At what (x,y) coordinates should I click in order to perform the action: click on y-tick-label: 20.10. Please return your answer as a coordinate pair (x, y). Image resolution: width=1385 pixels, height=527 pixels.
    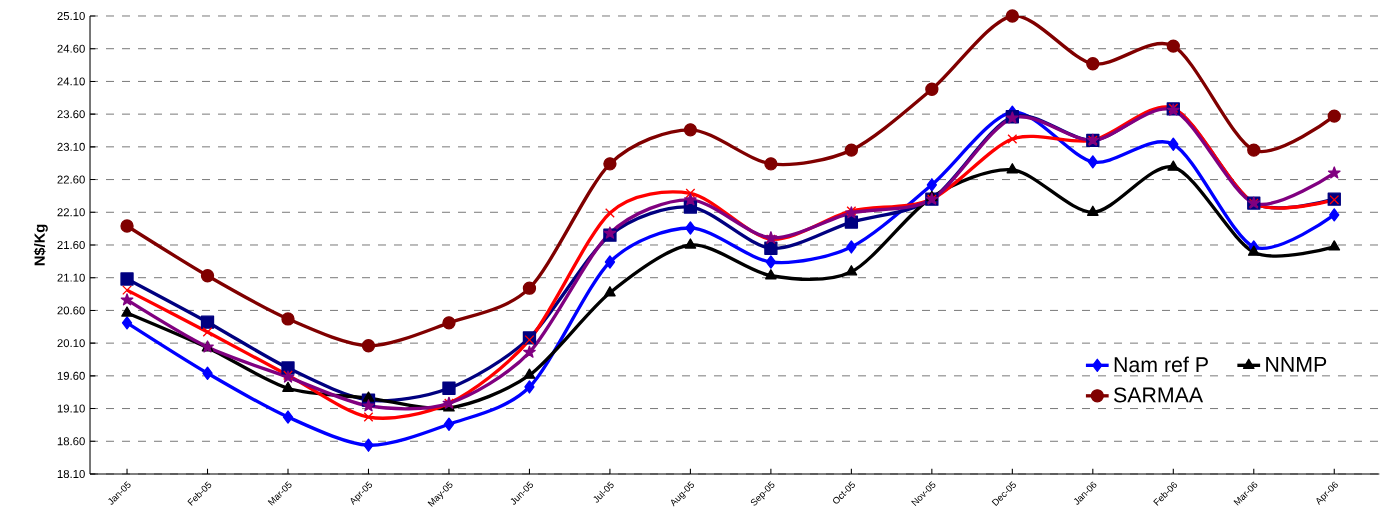
    Looking at the image, I should click on (71, 343).